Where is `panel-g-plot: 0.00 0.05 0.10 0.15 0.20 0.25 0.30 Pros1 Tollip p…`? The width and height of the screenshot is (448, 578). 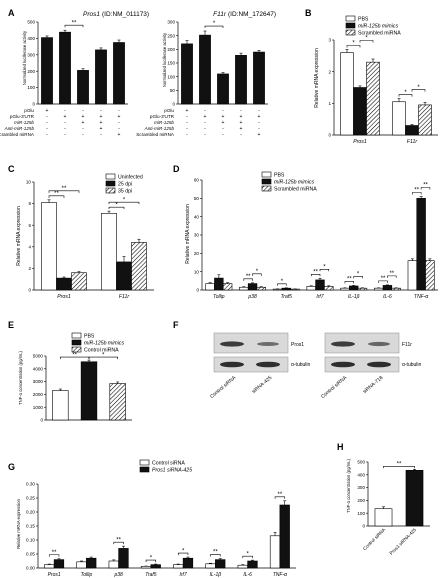
panel-g-plot: 0.00 0.05 0.10 0.15 0.20 0.25 0.30 Pros1 Tollip p… is located at coordinates (161, 518).